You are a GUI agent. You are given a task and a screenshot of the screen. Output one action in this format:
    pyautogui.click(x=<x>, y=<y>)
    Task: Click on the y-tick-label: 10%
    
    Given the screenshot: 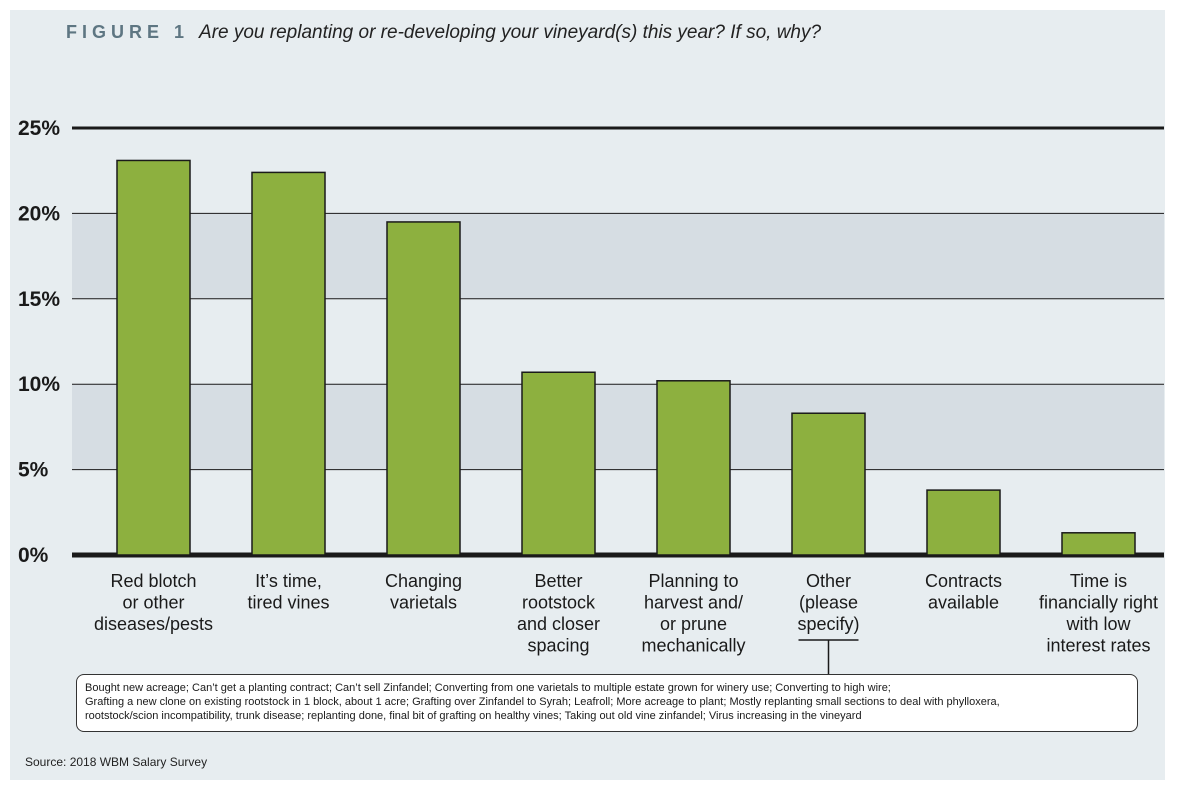 What is the action you would take?
    pyautogui.click(x=39, y=384)
    